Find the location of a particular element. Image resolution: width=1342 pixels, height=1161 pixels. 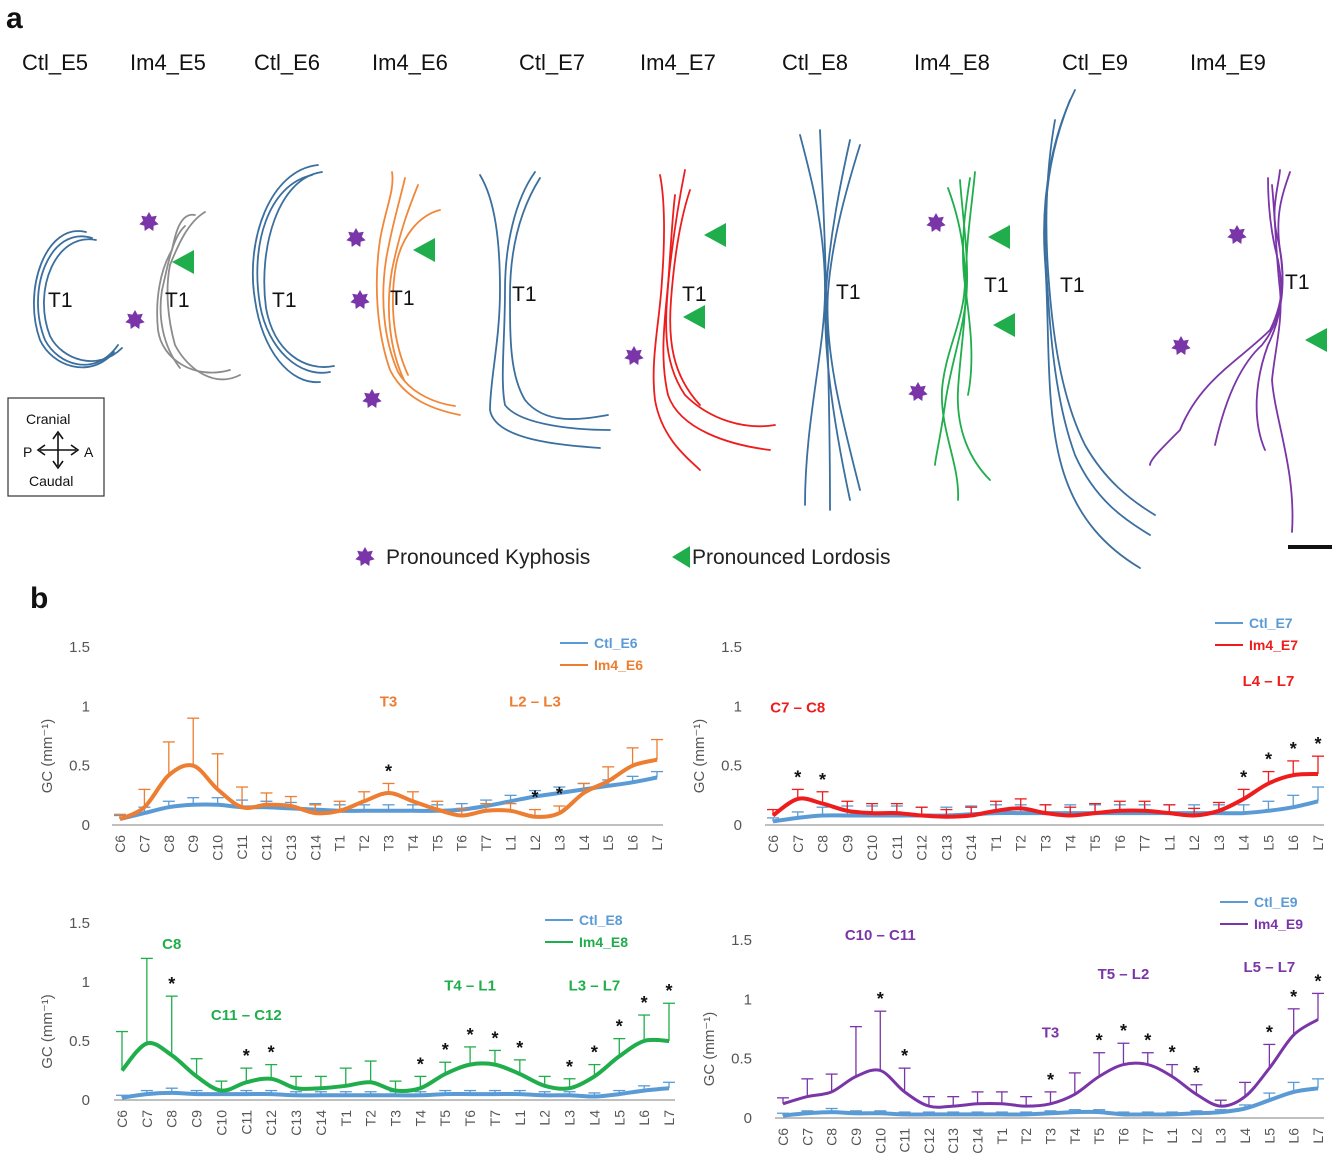

x-tick-label: T6 is located at coordinates (462, 843).